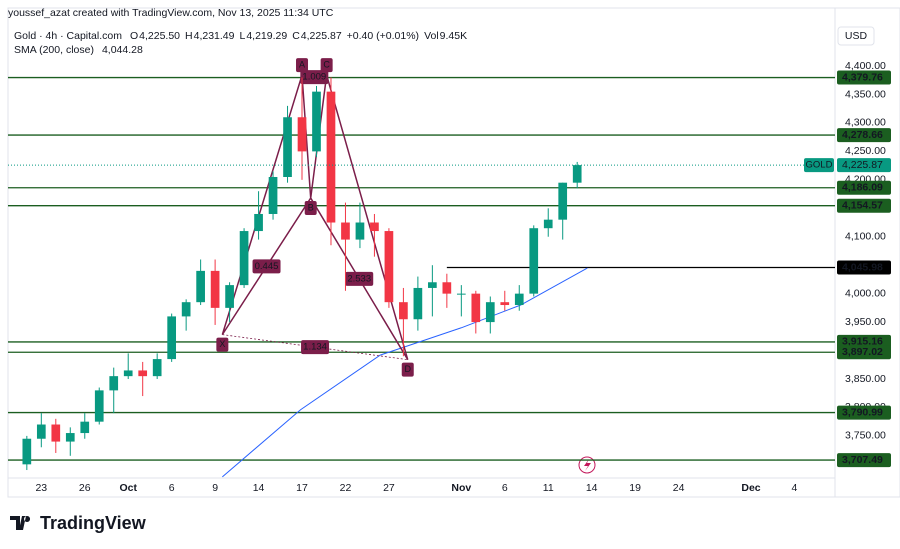 This screenshot has width=900, height=549. What do you see at coordinates (635, 488) in the screenshot?
I see `x-tick-label: 19` at bounding box center [635, 488].